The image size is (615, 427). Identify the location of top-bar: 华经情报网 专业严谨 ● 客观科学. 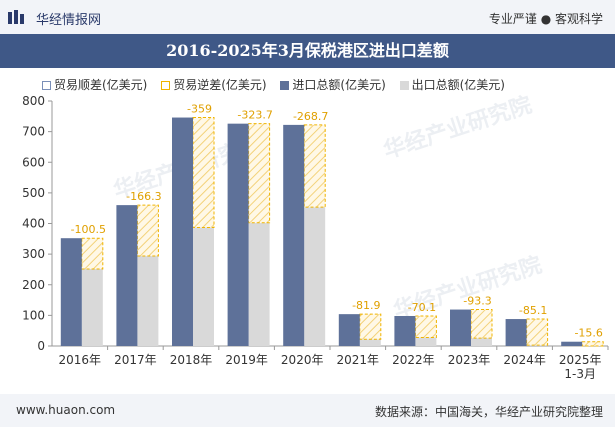
(307, 17).